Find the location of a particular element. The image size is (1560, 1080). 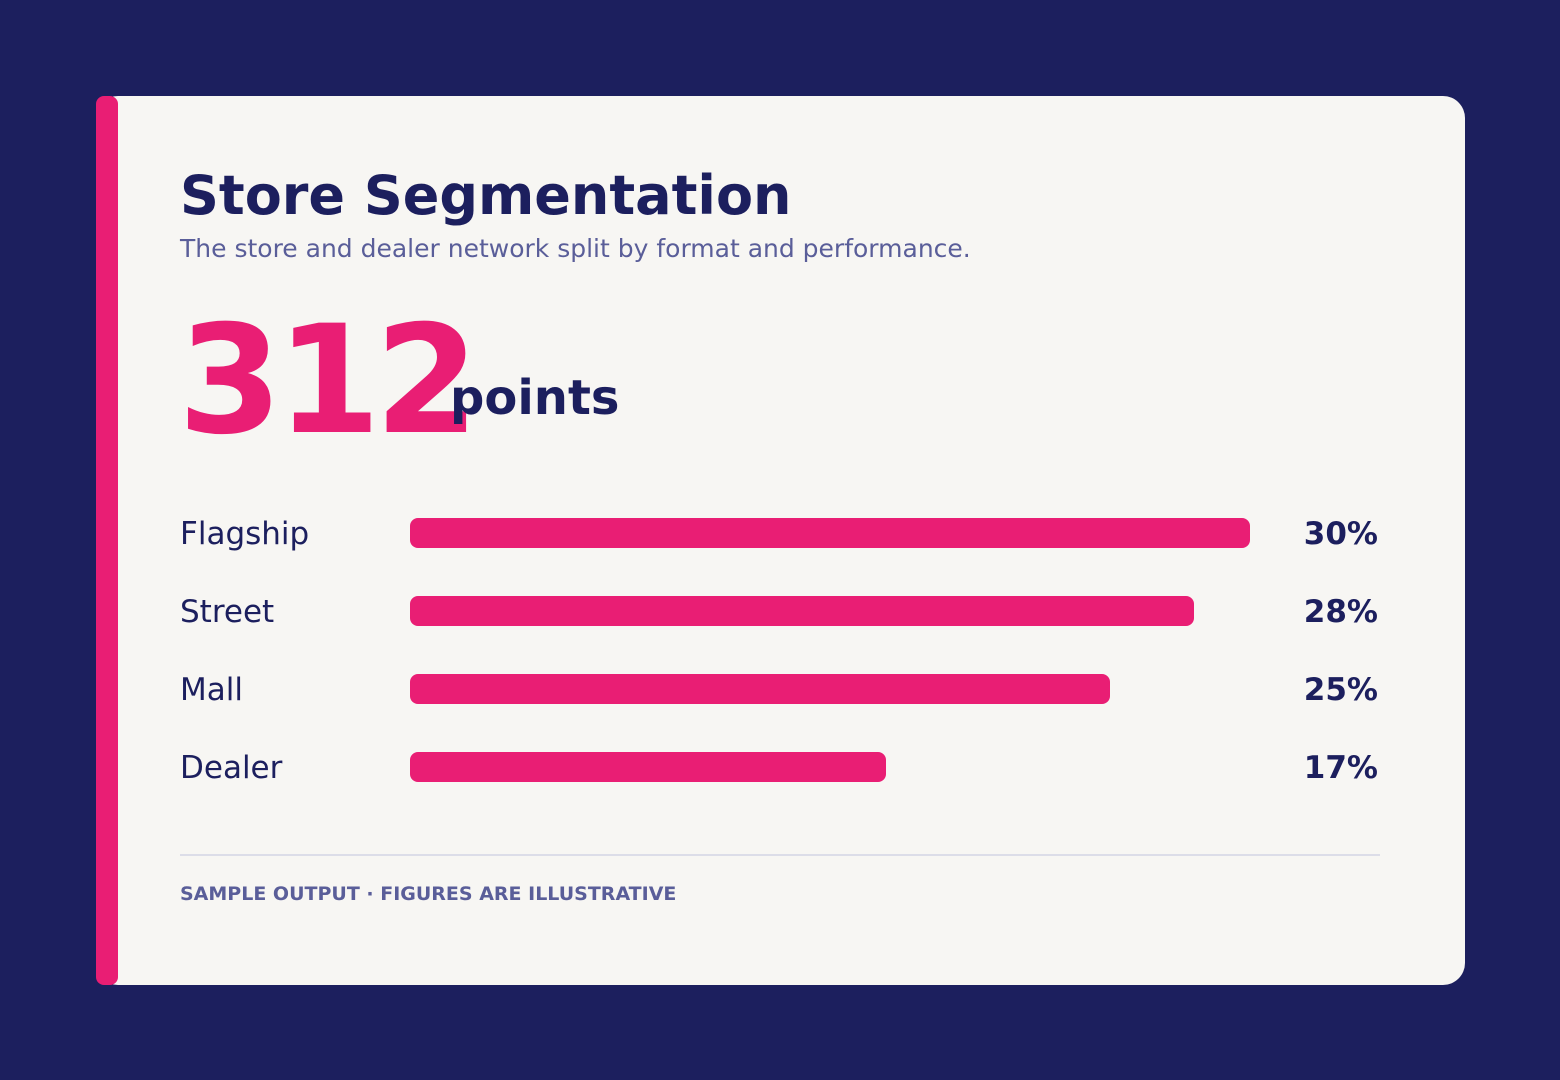

value-label: 25% is located at coordinates (1341, 690).